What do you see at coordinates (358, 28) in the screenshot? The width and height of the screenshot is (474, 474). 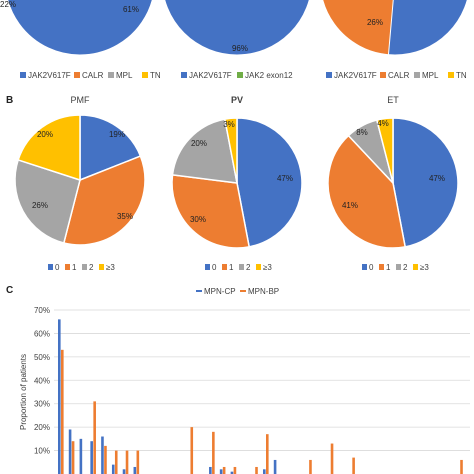 I see `a3-slice-calr` at bounding box center [358, 28].